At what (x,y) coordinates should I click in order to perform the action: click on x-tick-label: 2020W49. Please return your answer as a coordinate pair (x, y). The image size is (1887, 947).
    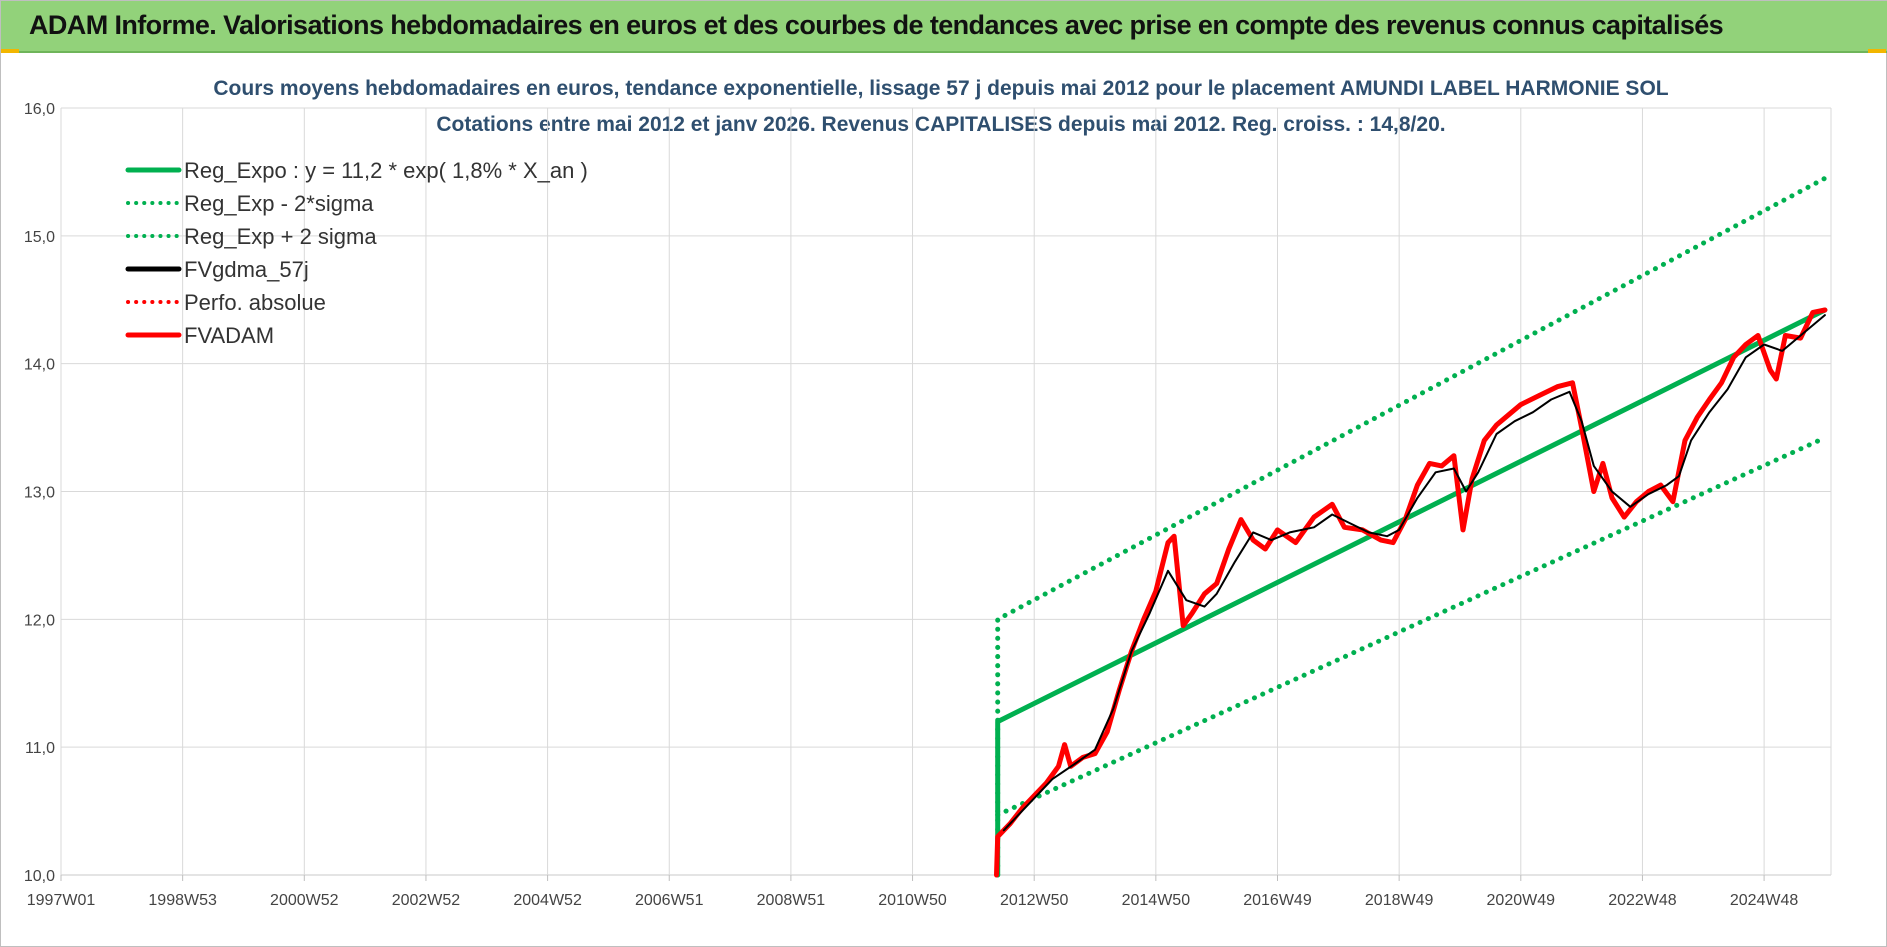
    Looking at the image, I should click on (1521, 900).